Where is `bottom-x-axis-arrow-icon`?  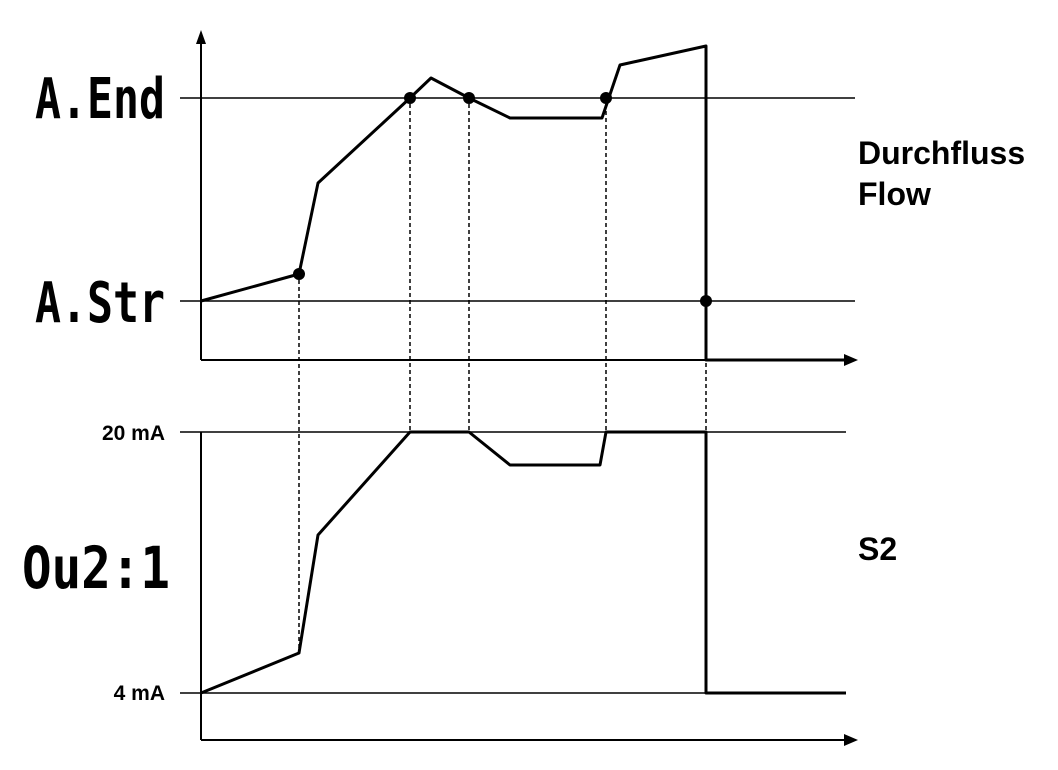 bottom-x-axis-arrow-icon is located at coordinates (851, 740).